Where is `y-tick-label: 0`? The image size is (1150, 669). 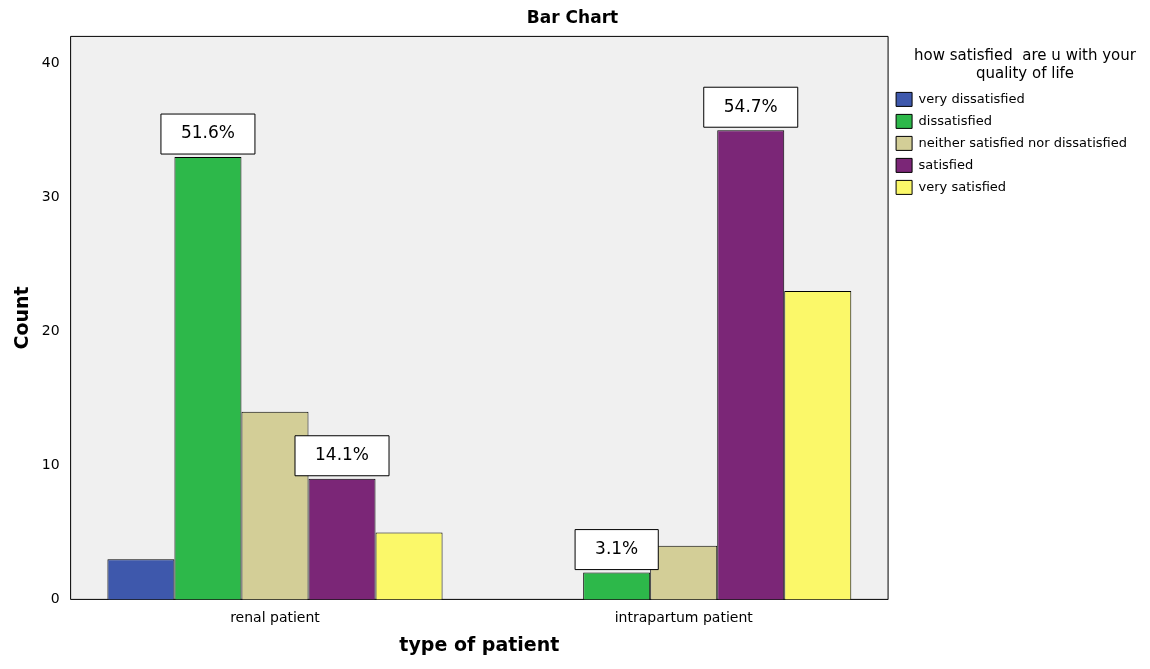 y-tick-label: 0 is located at coordinates (55, 598).